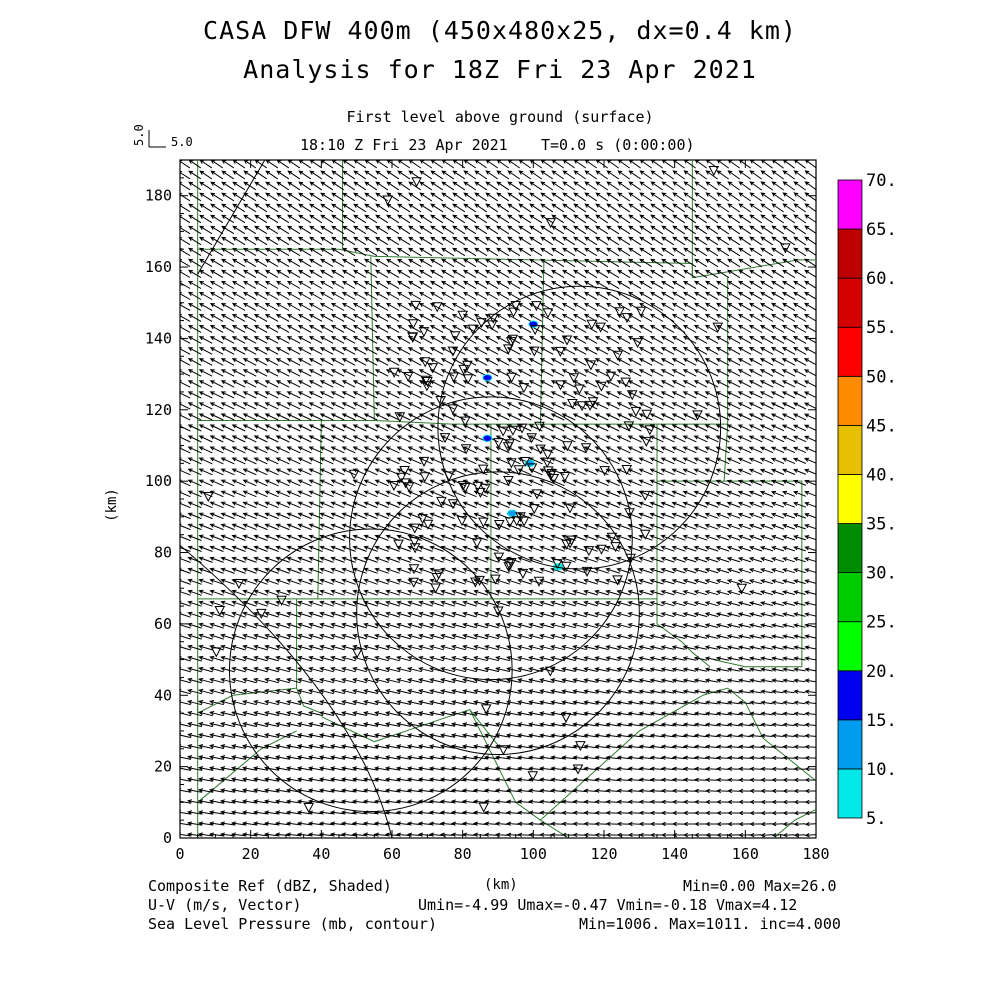 The height and width of the screenshot is (1000, 1000). Describe the element at coordinates (881, 279) in the screenshot. I see `colorbar-label: 60.` at that location.